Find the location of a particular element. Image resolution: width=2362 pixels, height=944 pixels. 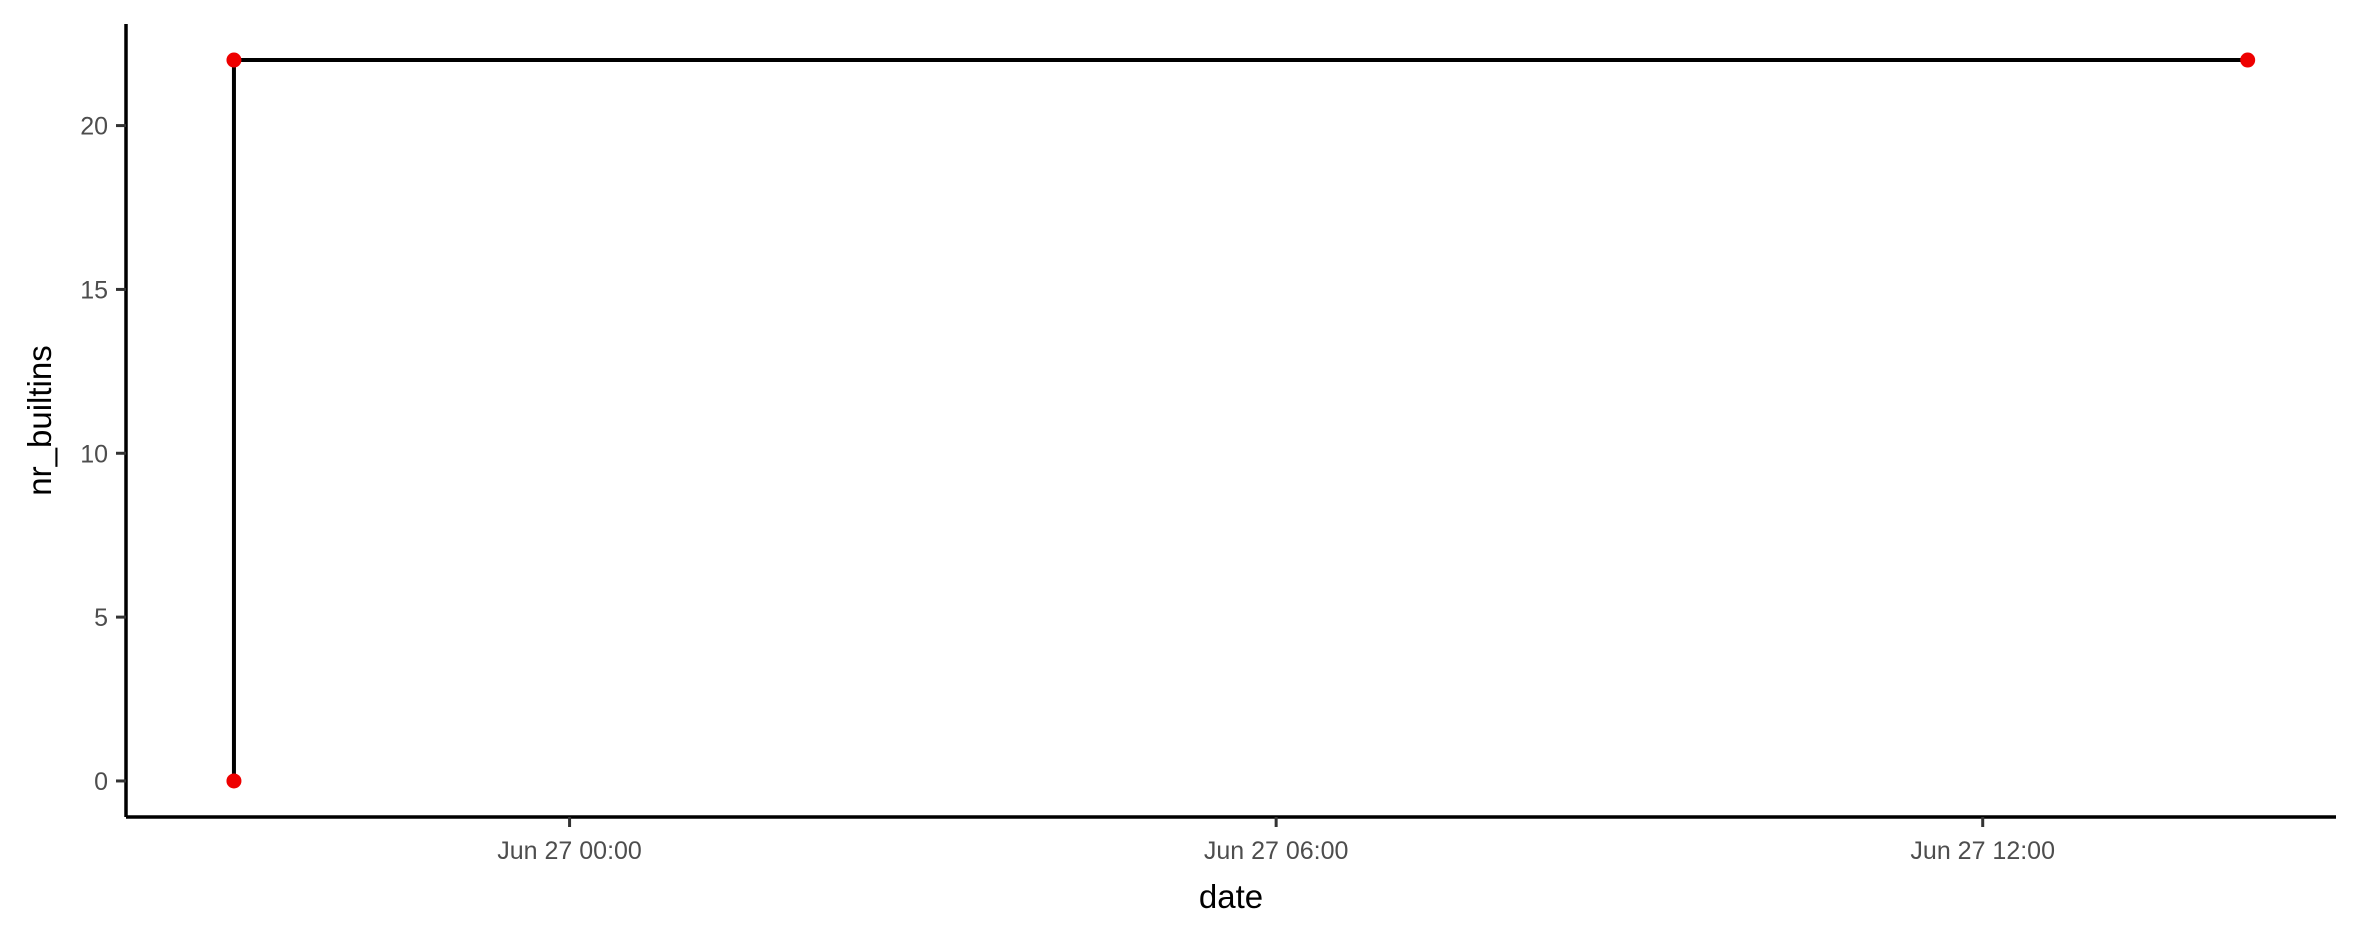

x-axis-ticks: Jun 27 00:00 Jun 27 06:00 Jun 27 12:00 is located at coordinates (1276, 841).